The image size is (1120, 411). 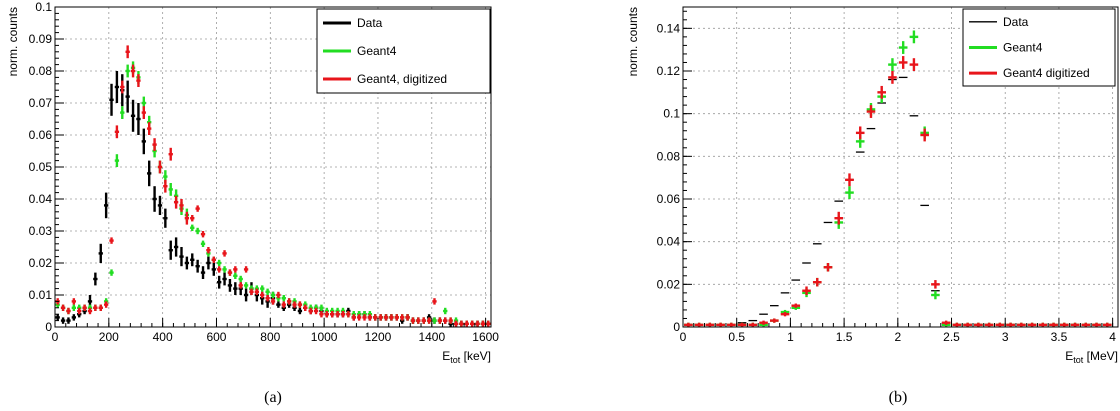 What do you see at coordinates (669, 156) in the screenshot?
I see `y-tick-label: 0.08` at bounding box center [669, 156].